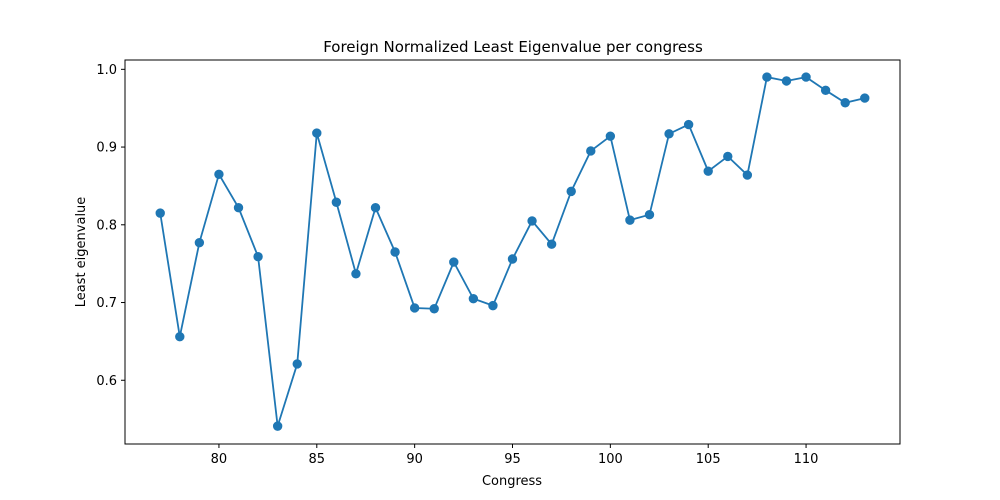 This screenshot has width=1000, height=500. I want to click on x-tick-label: 105, so click(708, 459).